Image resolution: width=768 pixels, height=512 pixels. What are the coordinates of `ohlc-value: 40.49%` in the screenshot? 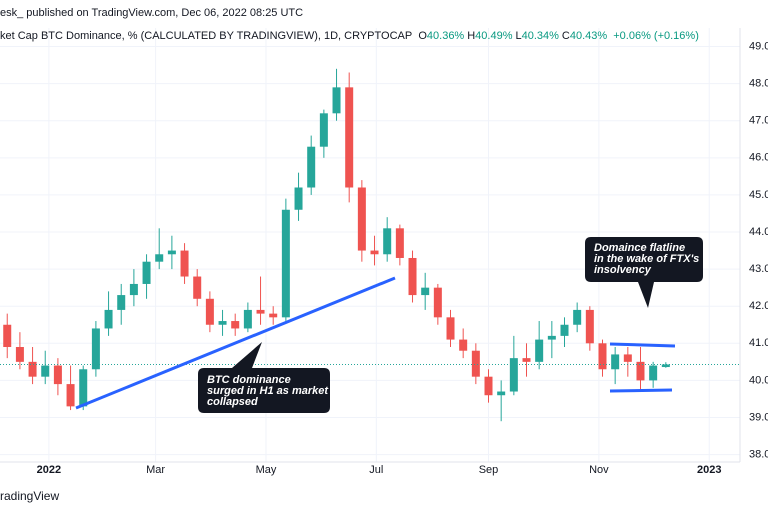 It's located at (494, 36).